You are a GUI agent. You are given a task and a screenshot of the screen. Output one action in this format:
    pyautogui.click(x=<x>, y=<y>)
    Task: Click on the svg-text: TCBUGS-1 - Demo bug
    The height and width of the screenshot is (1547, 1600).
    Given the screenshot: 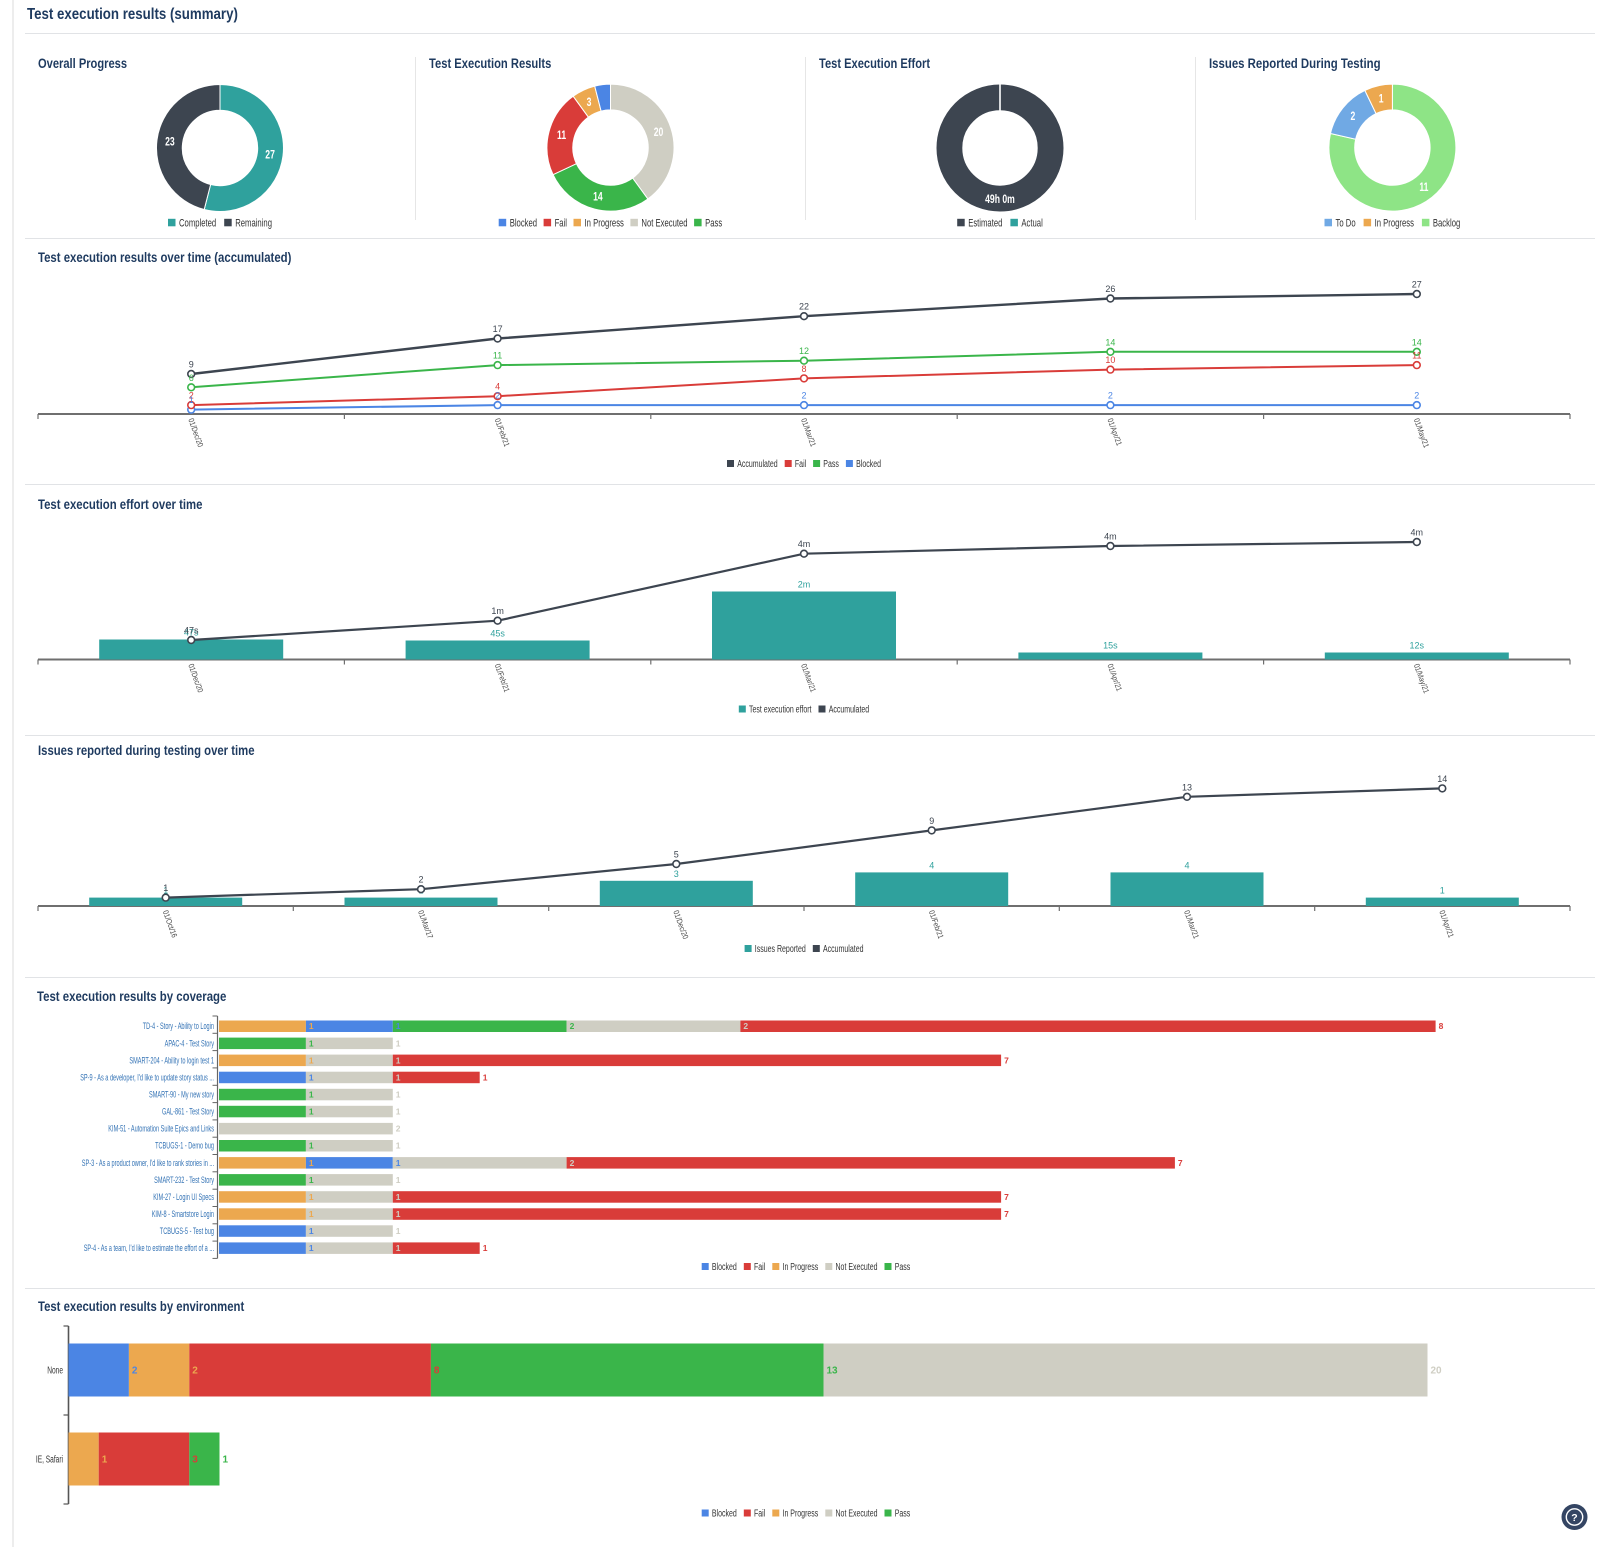 What is the action you would take?
    pyautogui.click(x=184, y=1146)
    